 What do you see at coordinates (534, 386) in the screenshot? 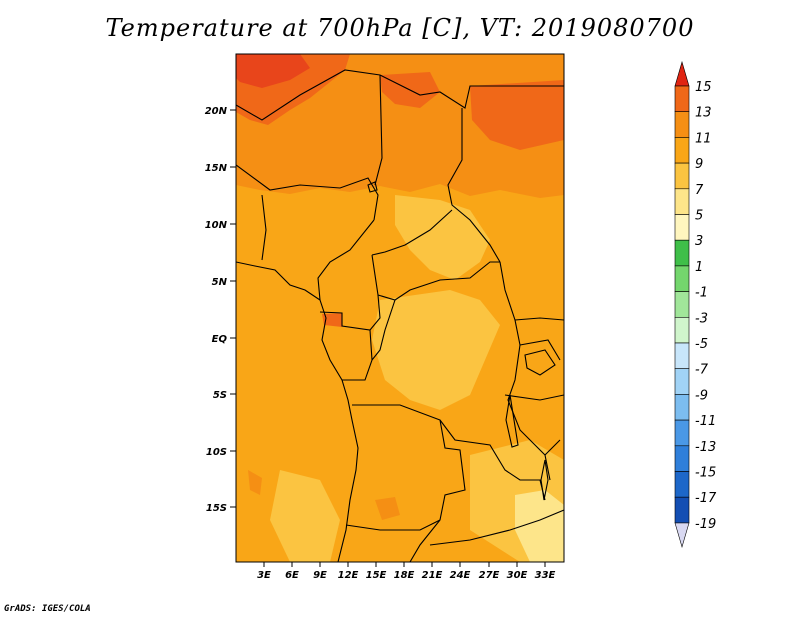
I see `border-east-africa` at bounding box center [534, 386].